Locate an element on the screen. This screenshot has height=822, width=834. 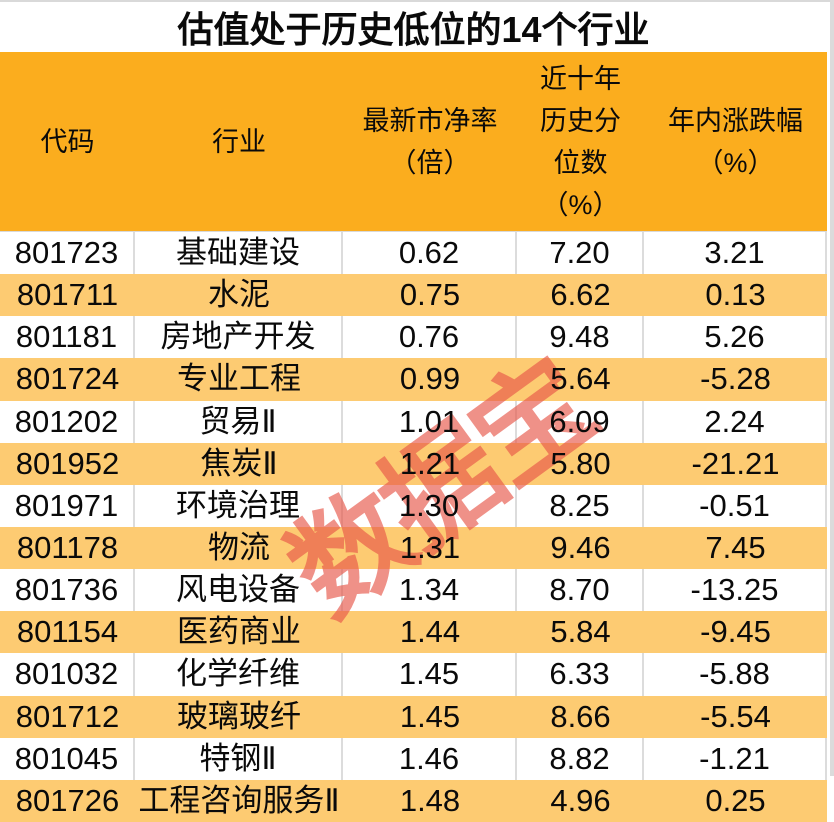
cell-pb-value: 1.44 is located at coordinates (430, 632).